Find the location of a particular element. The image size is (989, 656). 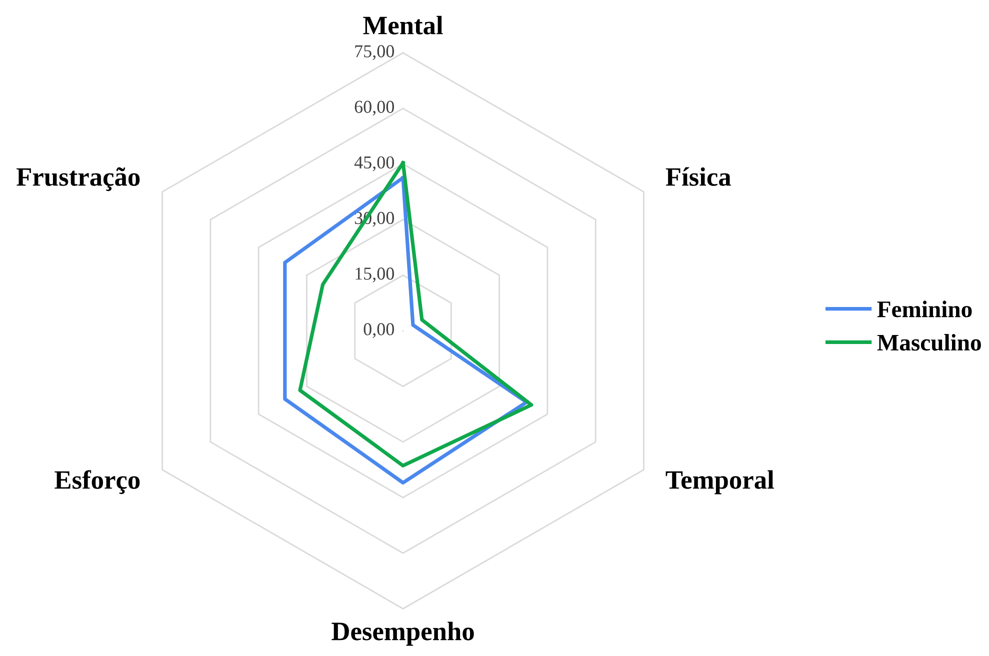

spoke-label: Esforço is located at coordinates (97, 482).